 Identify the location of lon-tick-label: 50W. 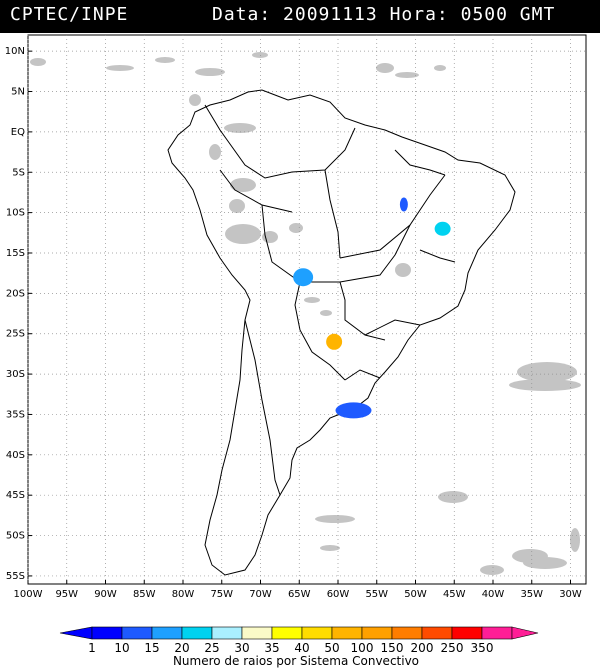
(415, 594).